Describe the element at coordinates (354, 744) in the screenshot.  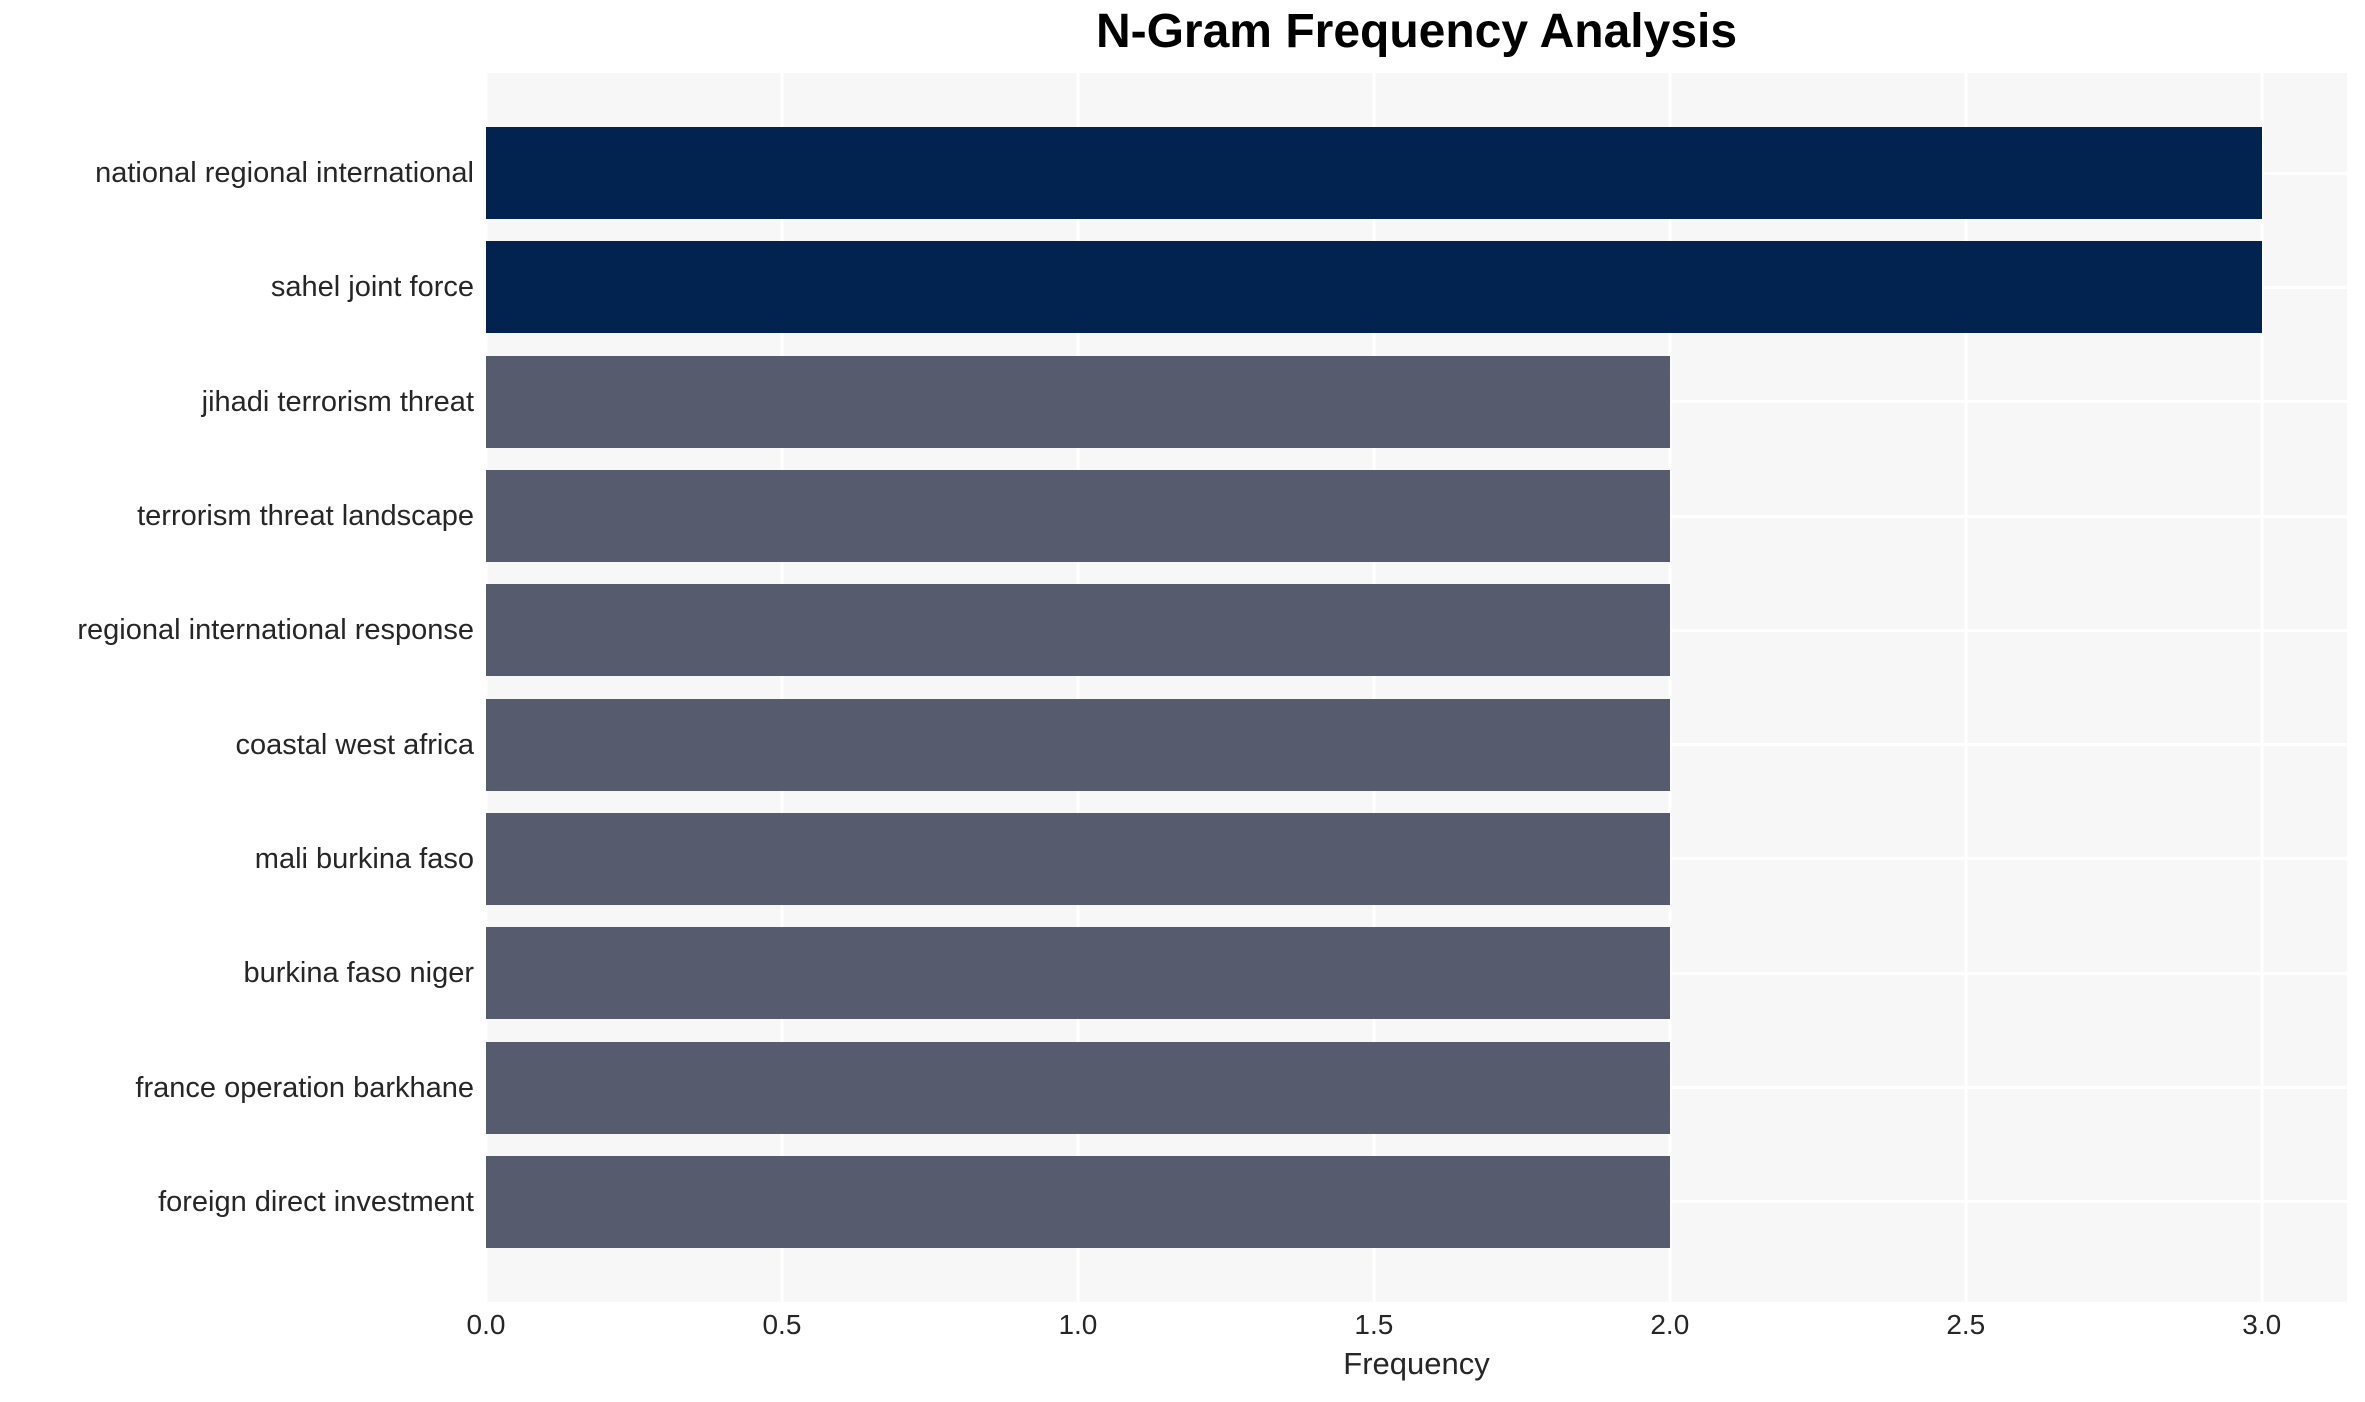
I see `y-tick-label: coastal west africa` at that location.